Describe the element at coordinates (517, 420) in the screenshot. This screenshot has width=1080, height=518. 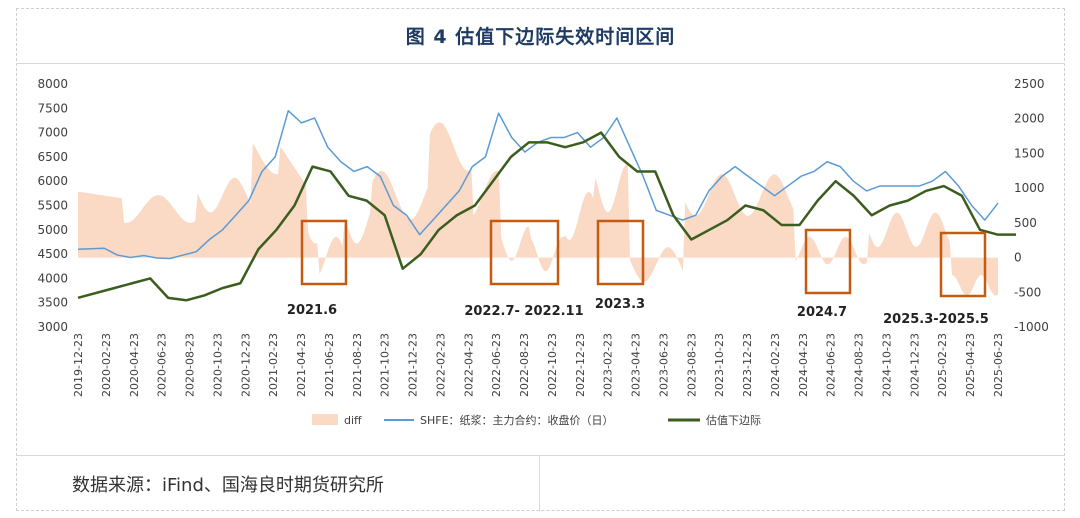
I see `legend-shfe: SHFE：纸浆：主力合约：收盘价（日）` at that location.